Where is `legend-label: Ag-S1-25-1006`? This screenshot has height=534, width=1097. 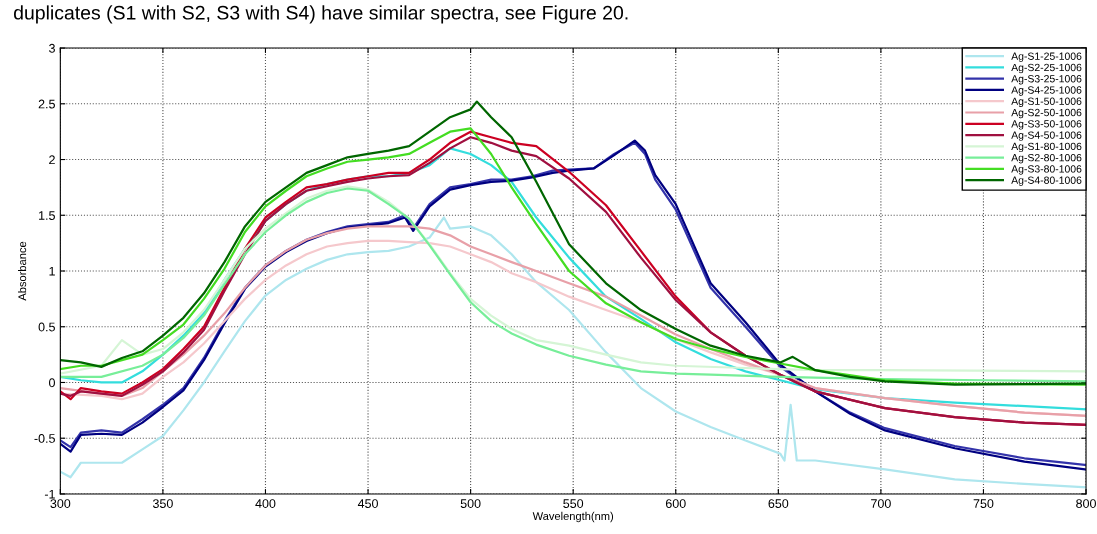
legend-label: Ag-S1-25-1006 is located at coordinates (1046, 57).